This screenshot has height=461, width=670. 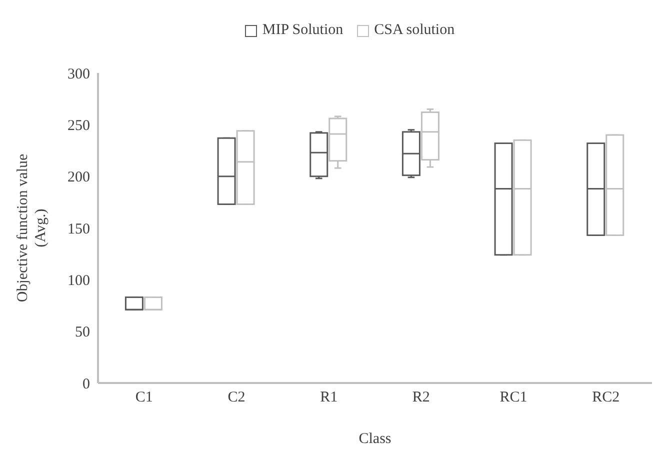 I want to click on x-axis-title: Class, so click(x=375, y=439).